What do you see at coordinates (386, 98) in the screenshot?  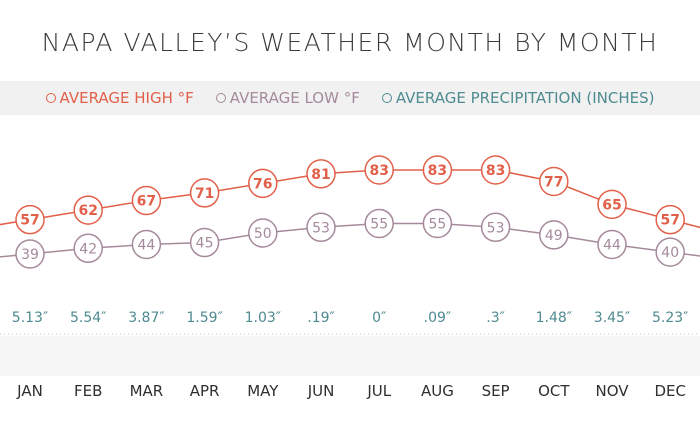 I see `legend-marker-precip-icon` at bounding box center [386, 98].